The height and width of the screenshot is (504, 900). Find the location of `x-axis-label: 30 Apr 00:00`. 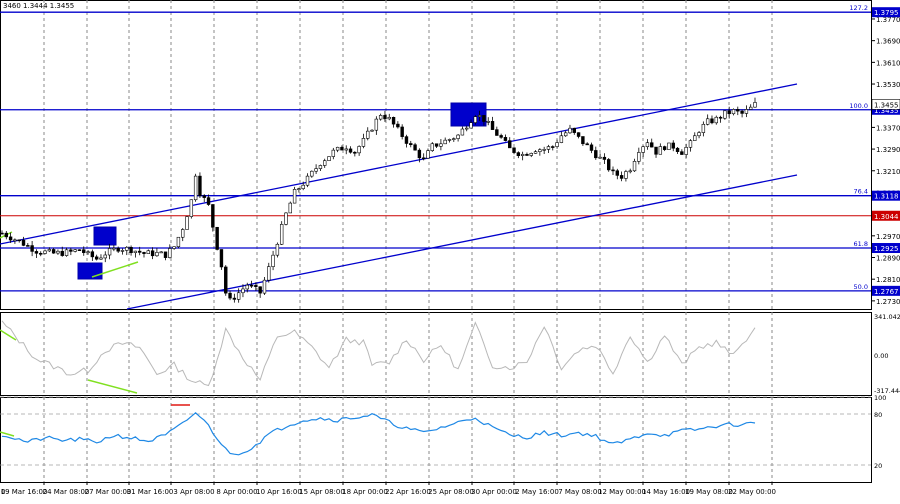

x-axis-label: 30 Apr 00:00 is located at coordinates (494, 492).